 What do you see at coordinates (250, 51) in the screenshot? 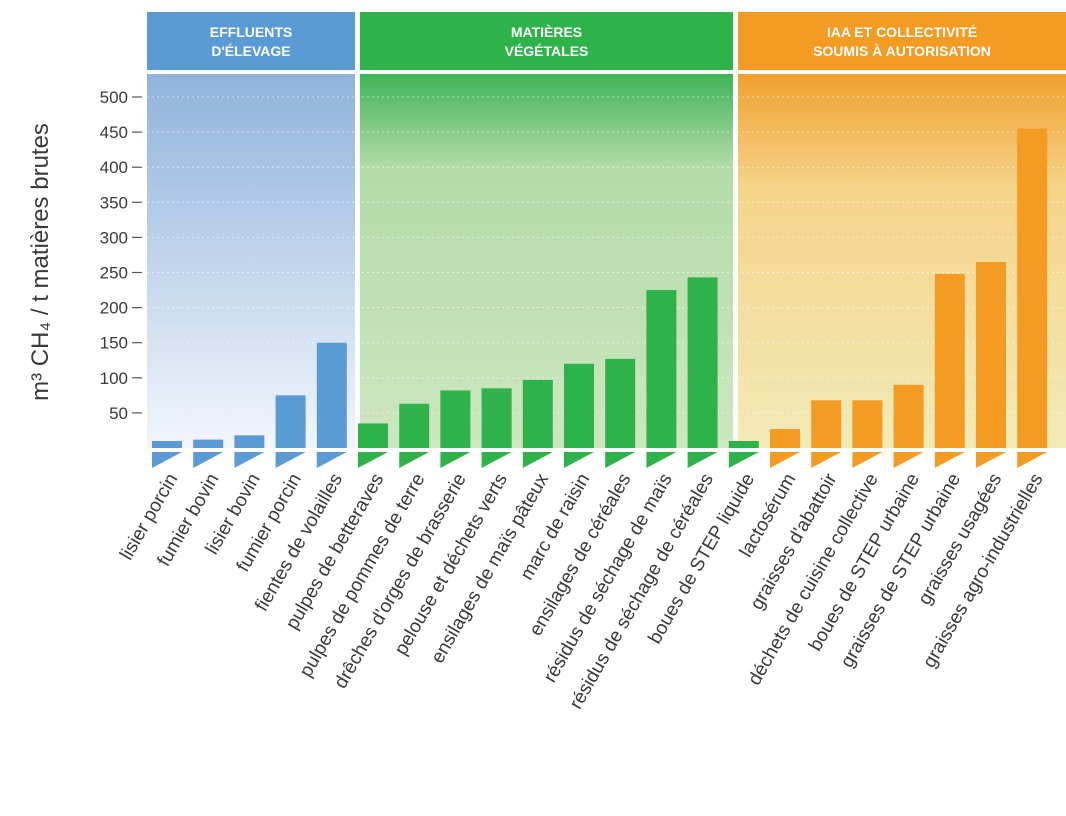
I see `group-header-text: D'ÉLEVAGE` at bounding box center [250, 51].